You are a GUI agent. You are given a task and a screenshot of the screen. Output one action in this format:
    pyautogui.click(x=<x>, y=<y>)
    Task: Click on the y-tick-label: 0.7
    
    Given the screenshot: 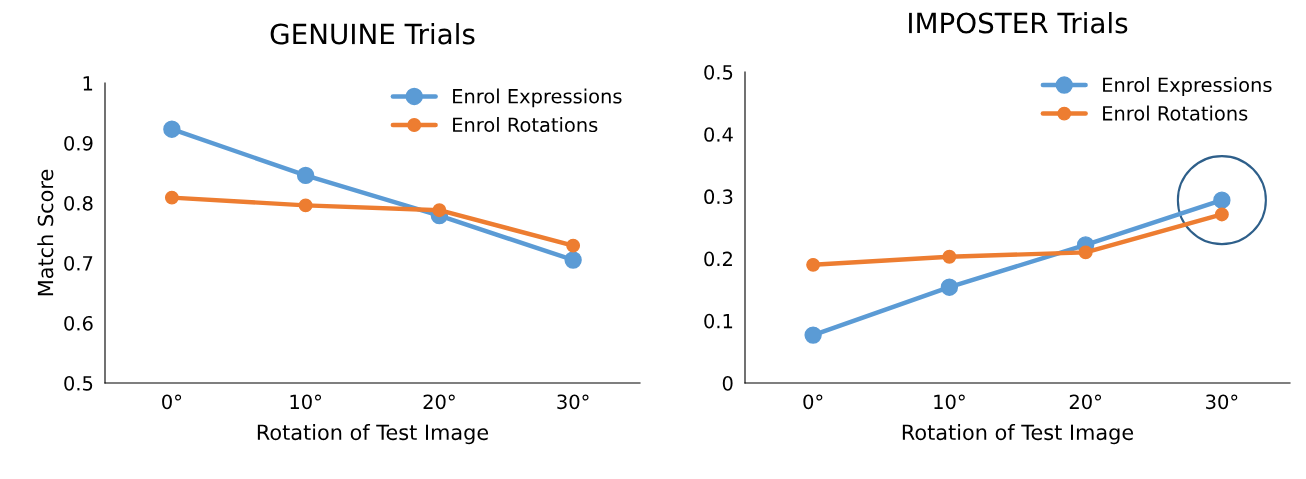 What is the action you would take?
    pyautogui.click(x=78, y=263)
    